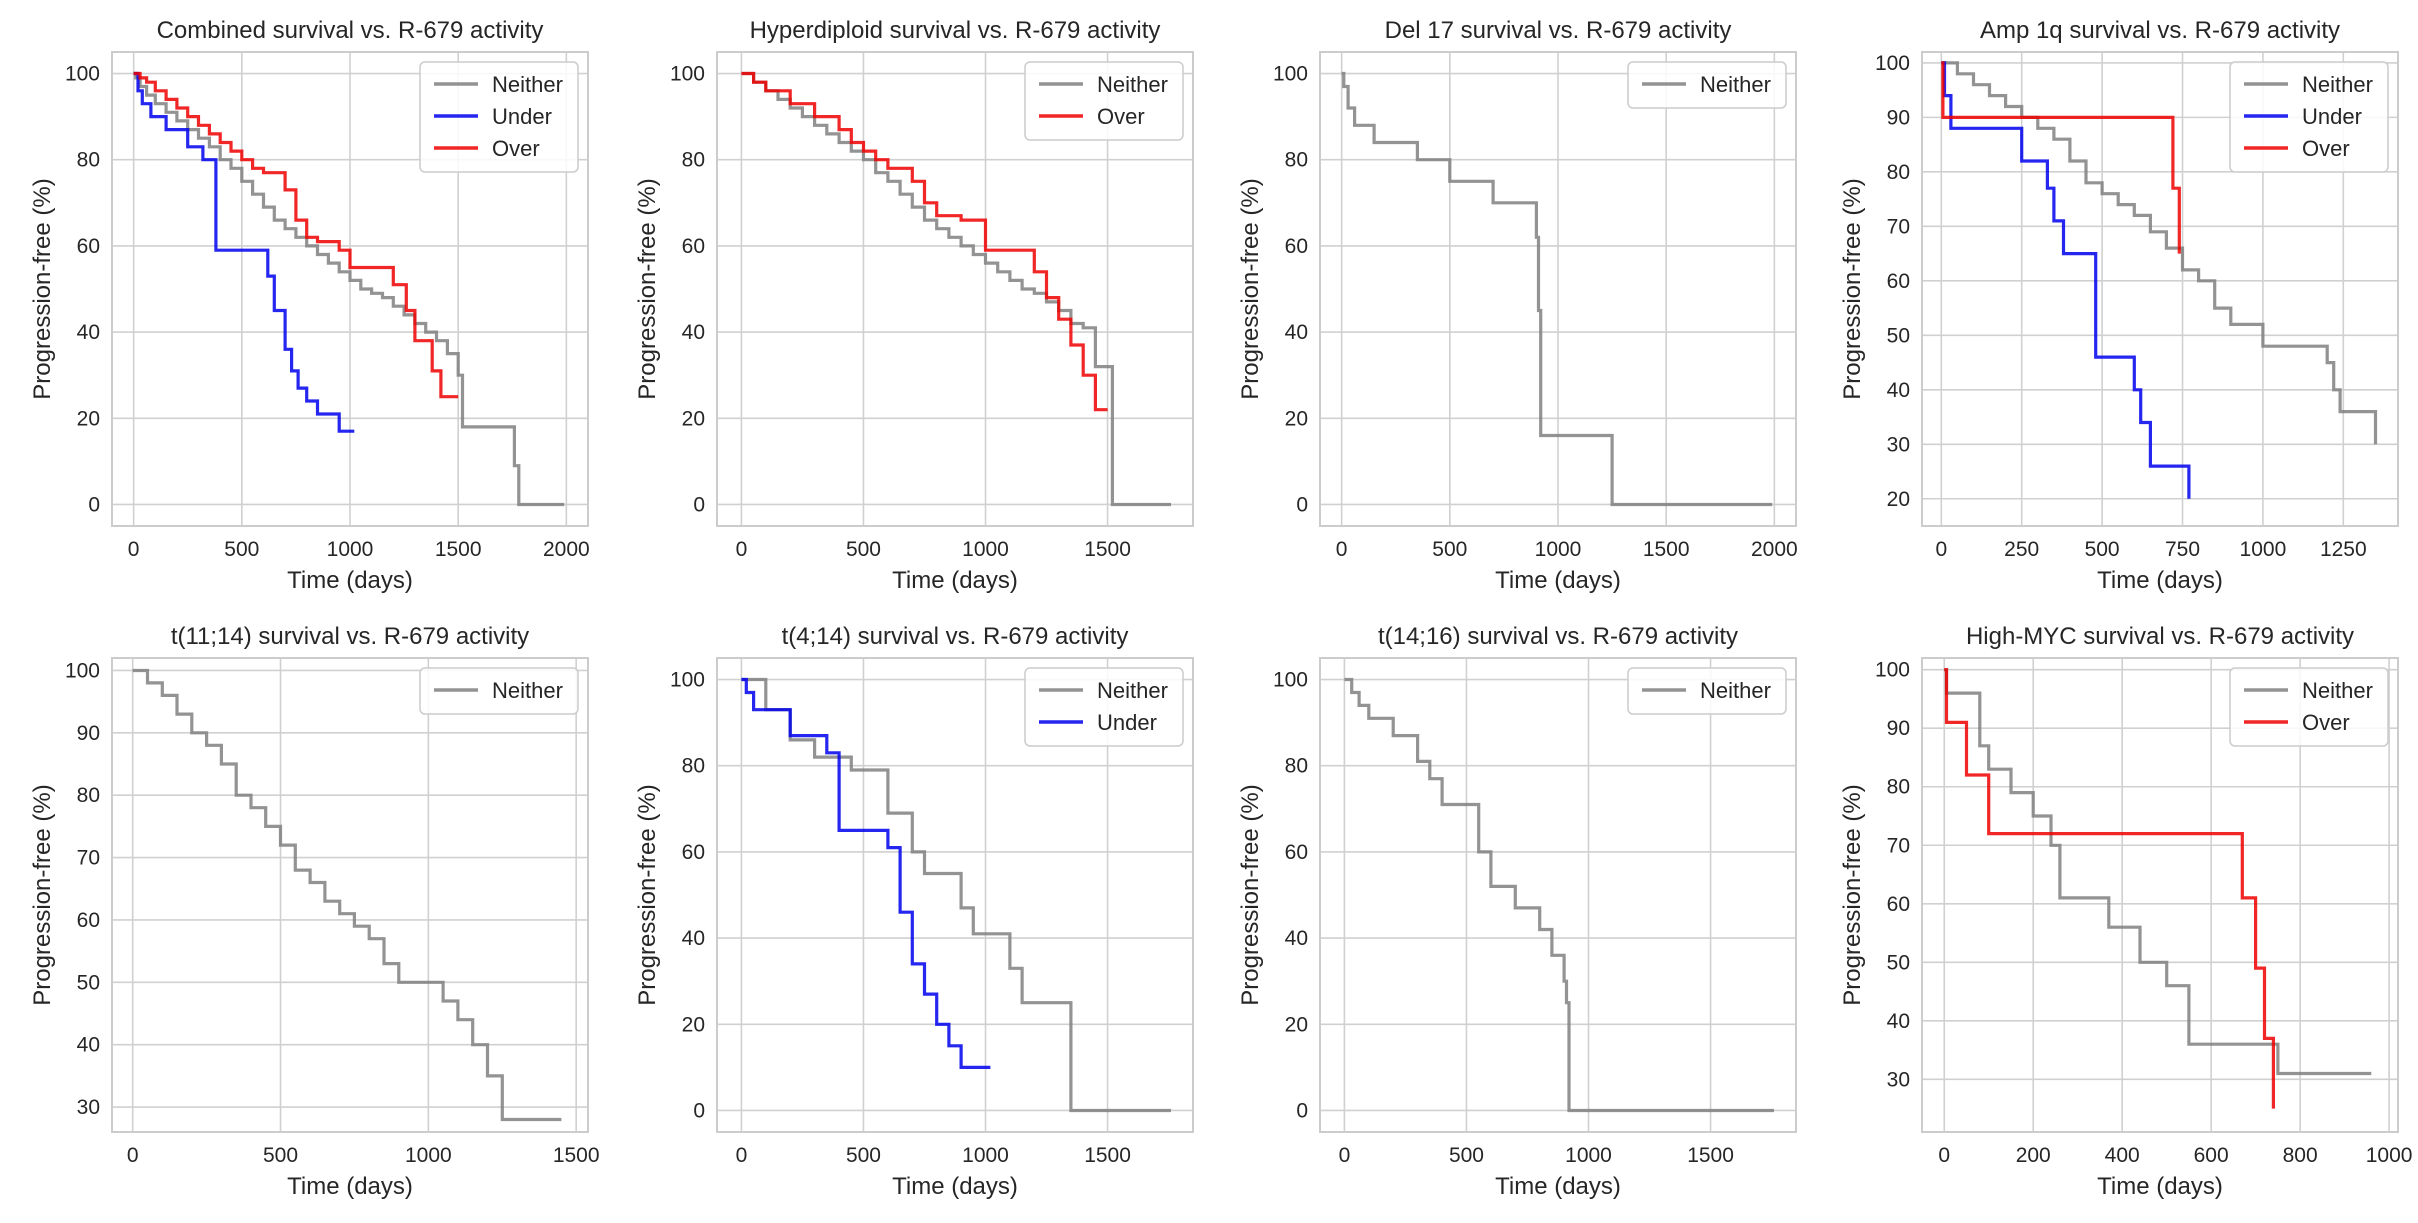 The image size is (2418, 1223). Describe the element at coordinates (350, 636) in the screenshot. I see `chart-title: t(11;14) survival vs. R-679 activity` at that location.